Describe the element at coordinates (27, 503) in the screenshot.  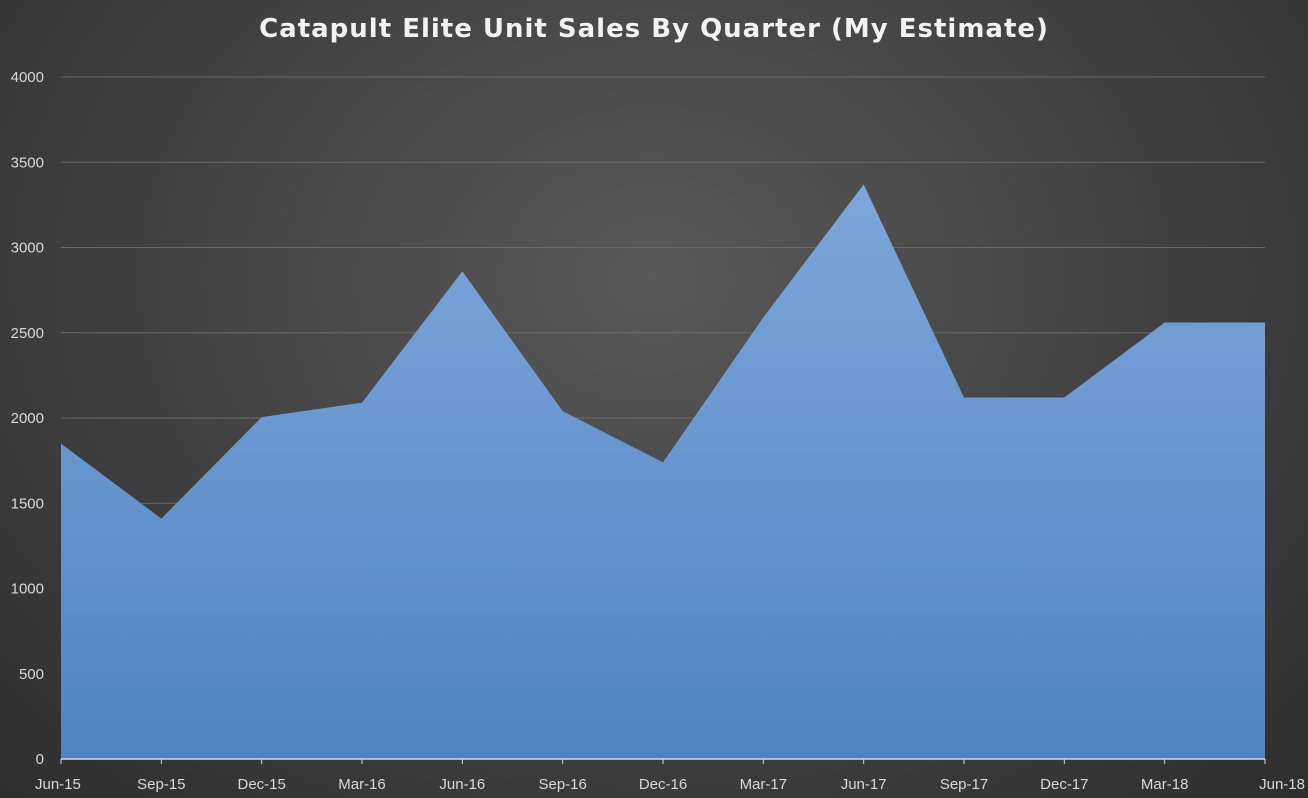
I see `y-tick-label: 1500` at that location.